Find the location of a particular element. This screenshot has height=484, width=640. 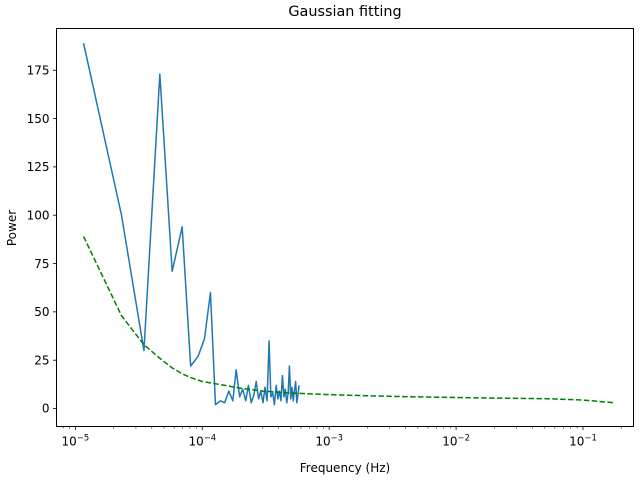

y-tick-label: 0 is located at coordinates (46, 409).